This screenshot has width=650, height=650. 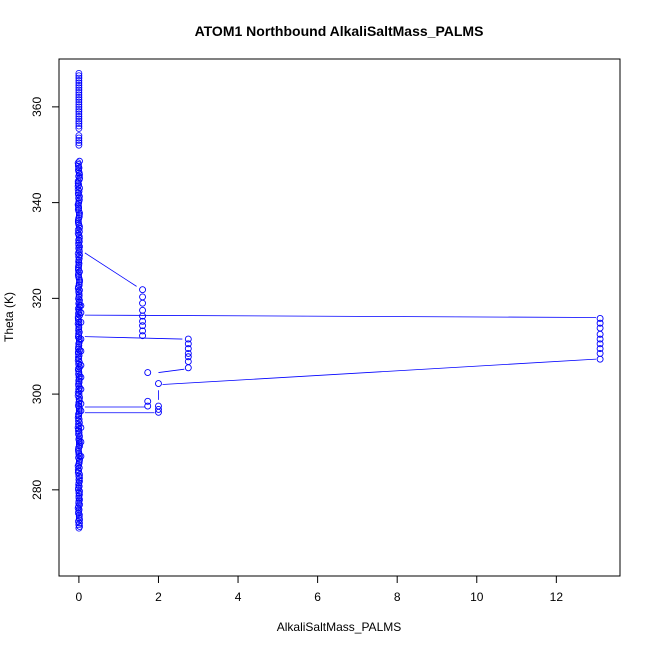 I want to click on x-axis-label: AlkaliSaltMass_PALMS, so click(x=339, y=627).